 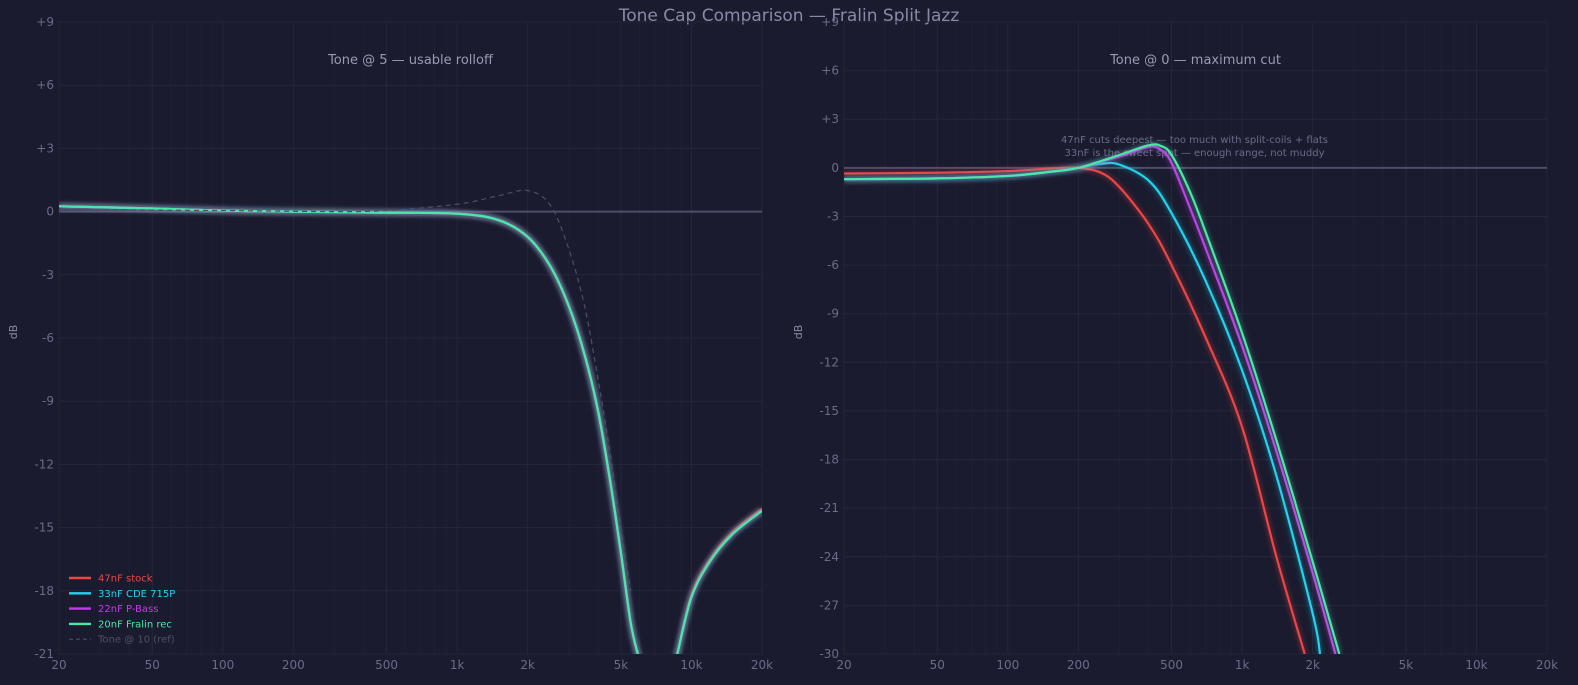 What do you see at coordinates (135, 624) in the screenshot?
I see `legend-label: 20nF Fralin rec` at bounding box center [135, 624].